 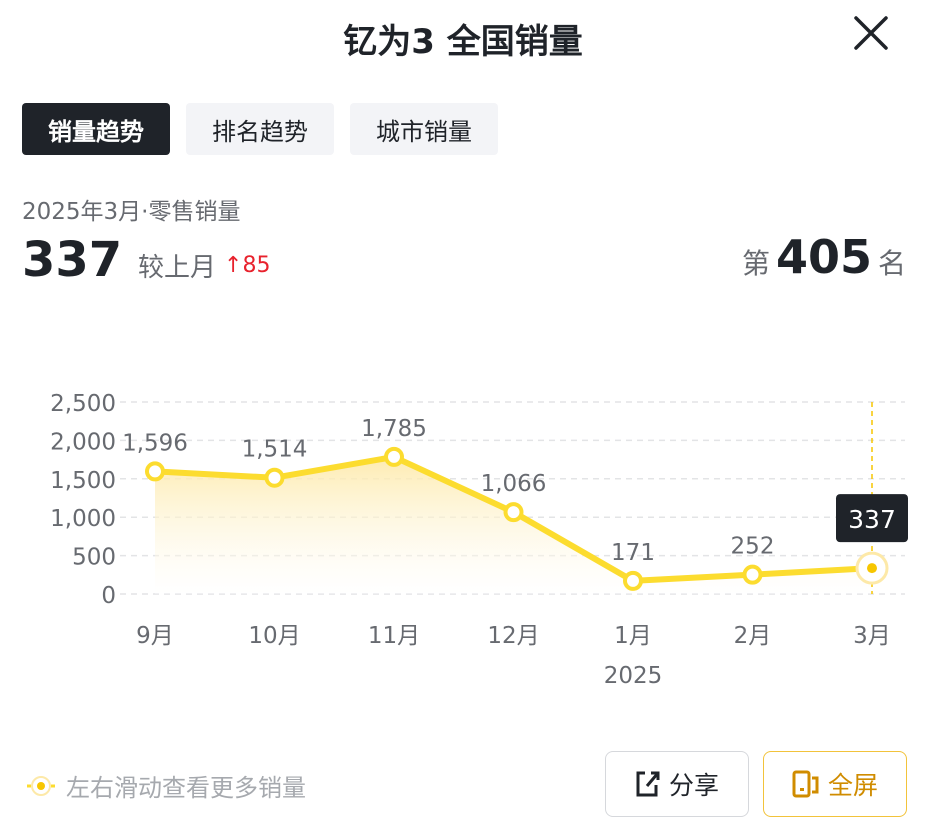 I want to click on data-label: 1,066, so click(x=514, y=484).